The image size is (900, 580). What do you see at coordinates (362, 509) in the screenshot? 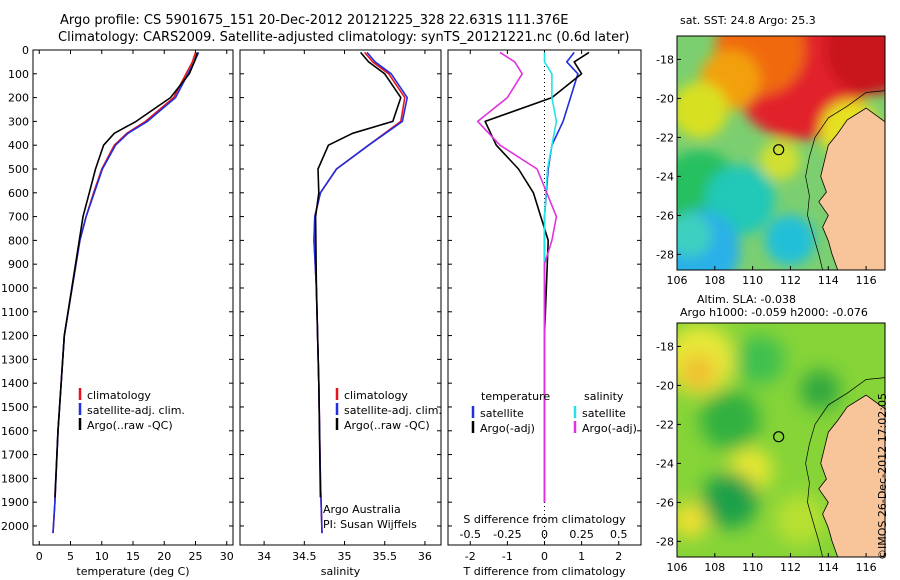
I see `argo-australia-label: Argo Australia` at bounding box center [362, 509].